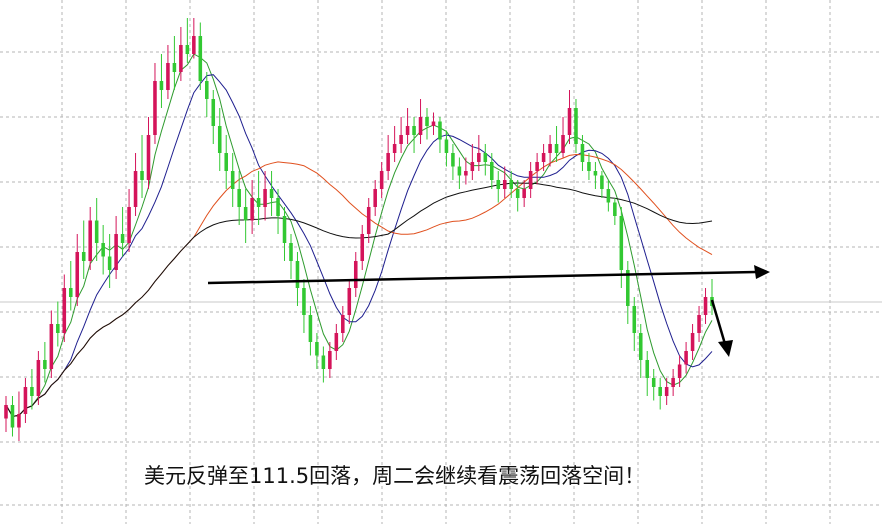 The width and height of the screenshot is (882, 524). I want to click on support-arrowhead, so click(762, 272).